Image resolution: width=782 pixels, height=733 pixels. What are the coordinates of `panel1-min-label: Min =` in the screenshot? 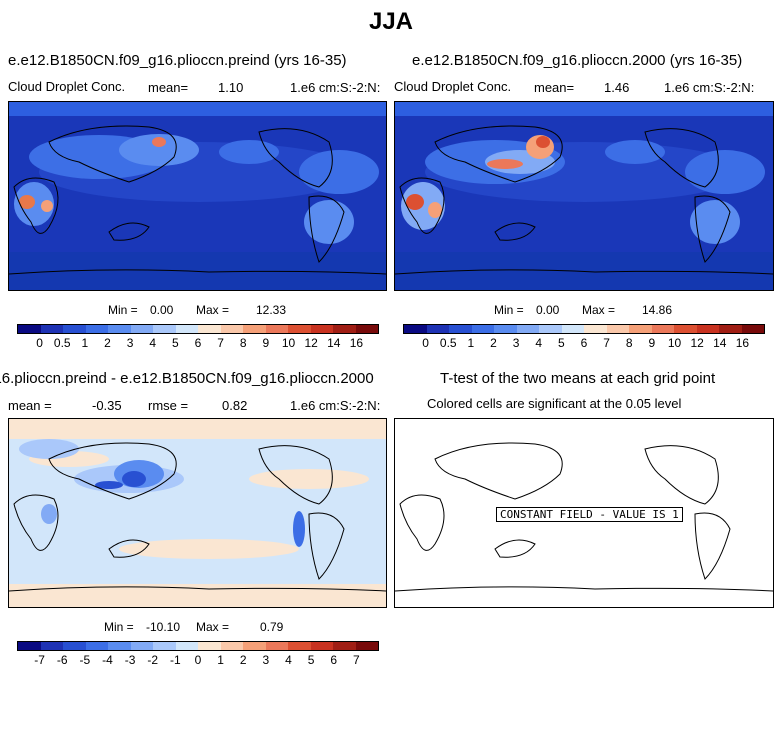 It's located at (123, 310).